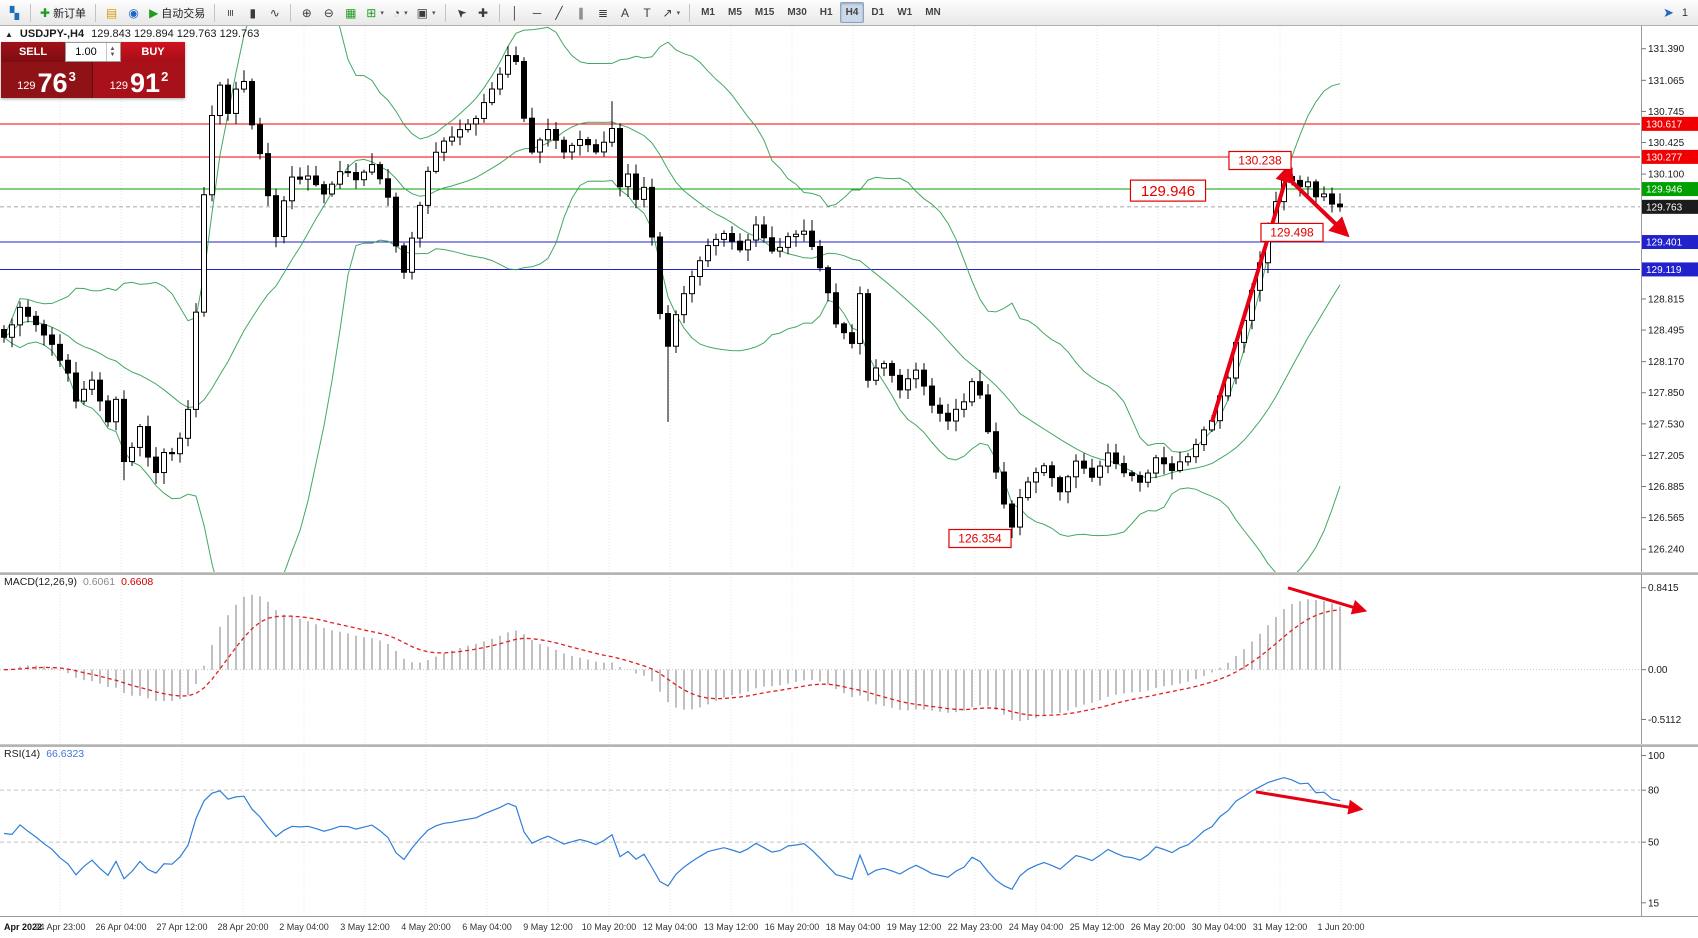 This screenshot has width=1698, height=938. I want to click on timeframe-m1-button: M1, so click(708, 12).